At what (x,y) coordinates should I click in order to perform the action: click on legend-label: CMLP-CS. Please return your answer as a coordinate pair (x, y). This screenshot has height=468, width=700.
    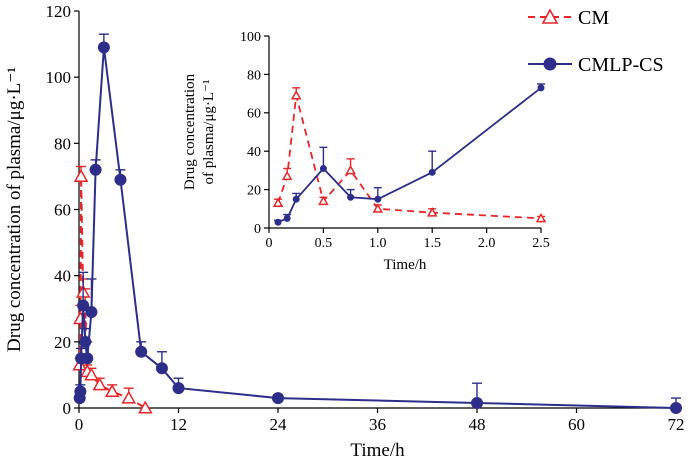
    Looking at the image, I should click on (621, 65).